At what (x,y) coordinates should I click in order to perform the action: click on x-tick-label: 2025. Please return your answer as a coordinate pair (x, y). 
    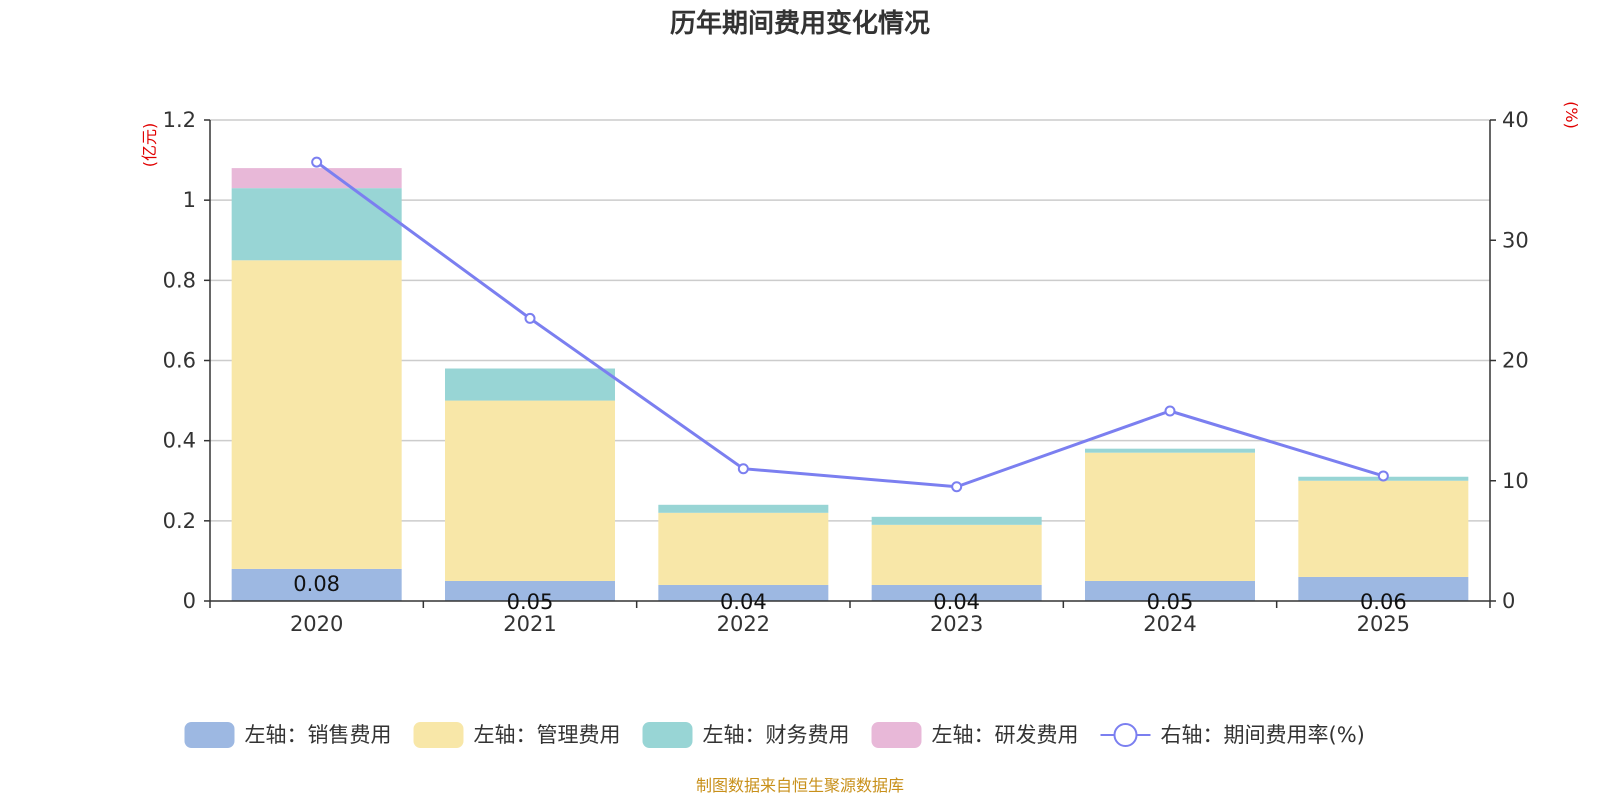
    Looking at the image, I should click on (1383, 624).